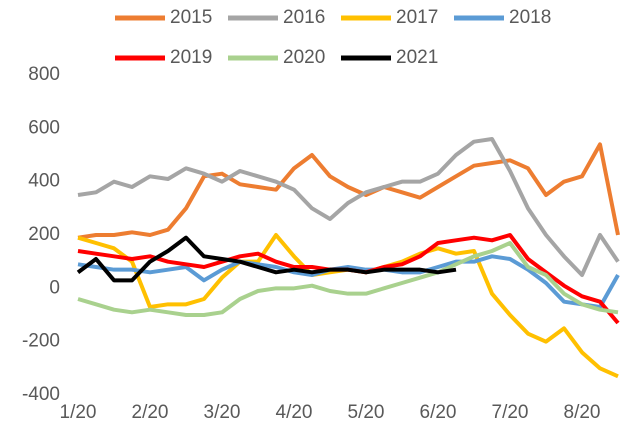 This screenshot has height=427, width=628. Describe the element at coordinates (510, 412) in the screenshot. I see `x-tick-label: 7/20` at that location.